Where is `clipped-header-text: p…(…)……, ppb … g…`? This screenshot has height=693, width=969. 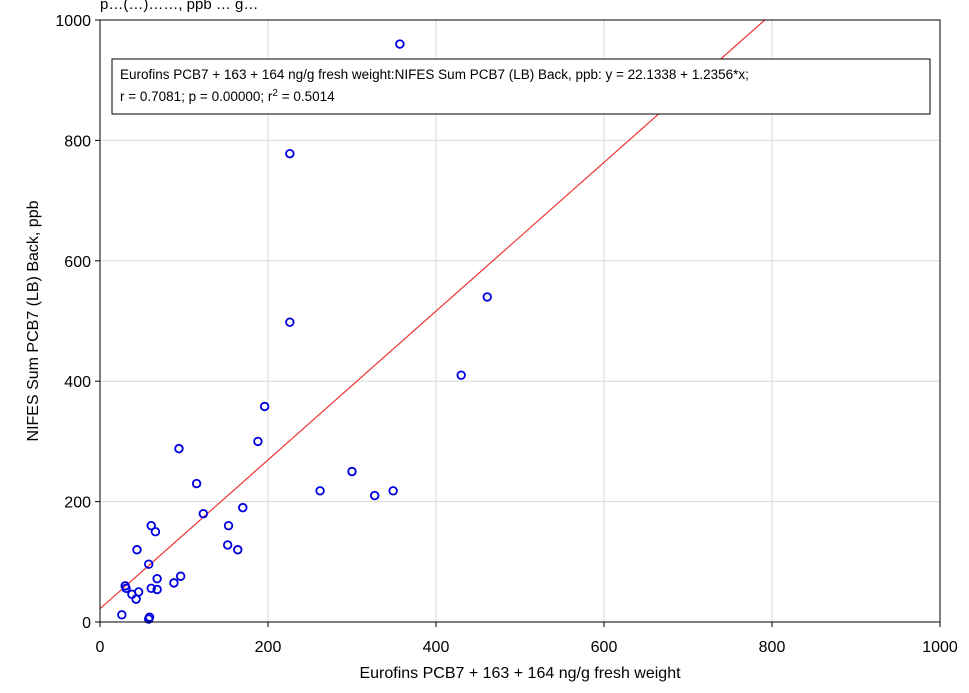
clipped-header-text: p…(…)……, ppb … g… is located at coordinates (179, 6).